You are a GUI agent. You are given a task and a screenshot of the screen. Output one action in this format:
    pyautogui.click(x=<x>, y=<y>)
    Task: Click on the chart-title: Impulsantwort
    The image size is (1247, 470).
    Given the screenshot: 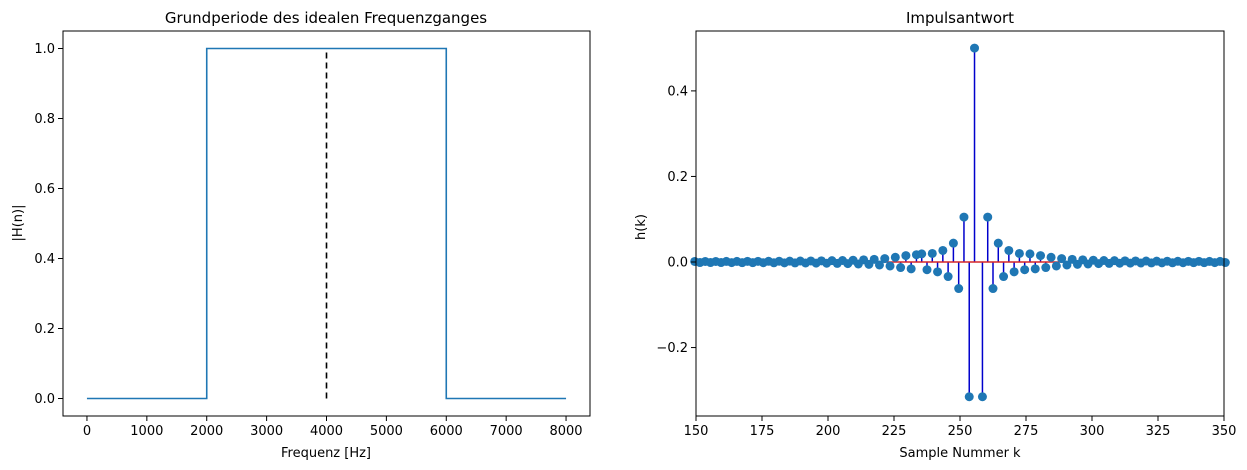 What is the action you would take?
    pyautogui.click(x=960, y=18)
    